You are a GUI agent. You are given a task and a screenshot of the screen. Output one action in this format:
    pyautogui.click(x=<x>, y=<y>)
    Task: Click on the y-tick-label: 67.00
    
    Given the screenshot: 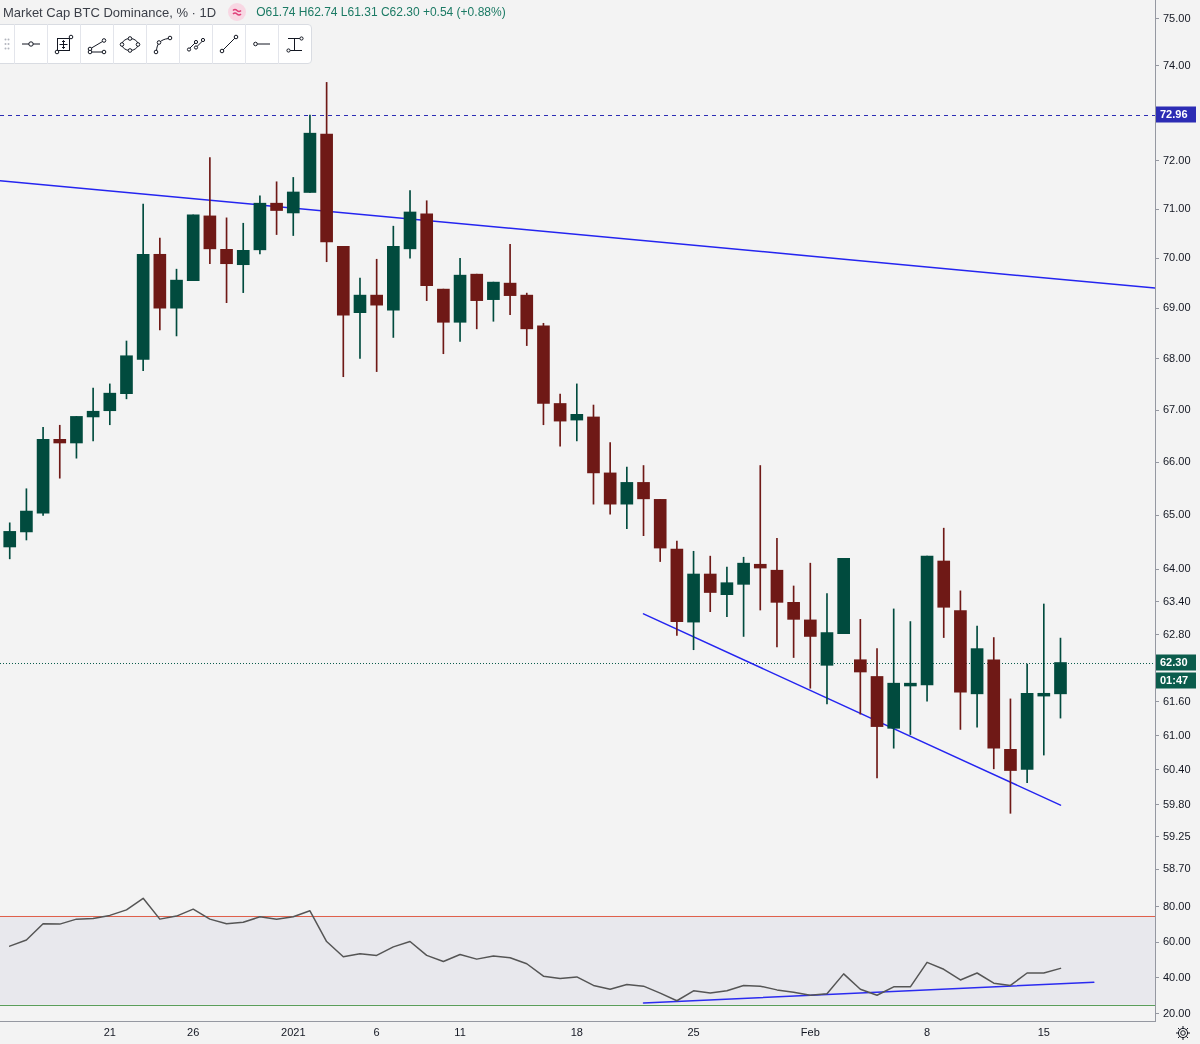 What is the action you would take?
    pyautogui.click(x=1177, y=409)
    